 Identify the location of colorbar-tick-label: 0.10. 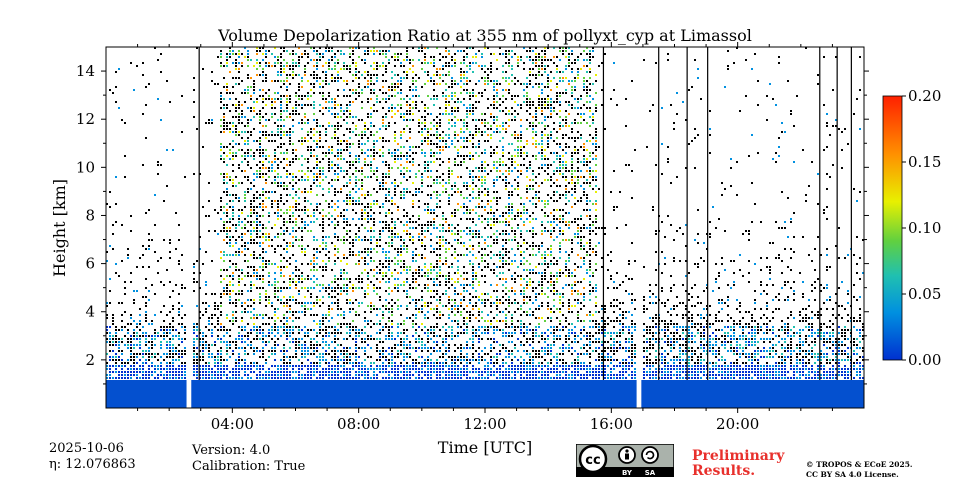
(924, 228).